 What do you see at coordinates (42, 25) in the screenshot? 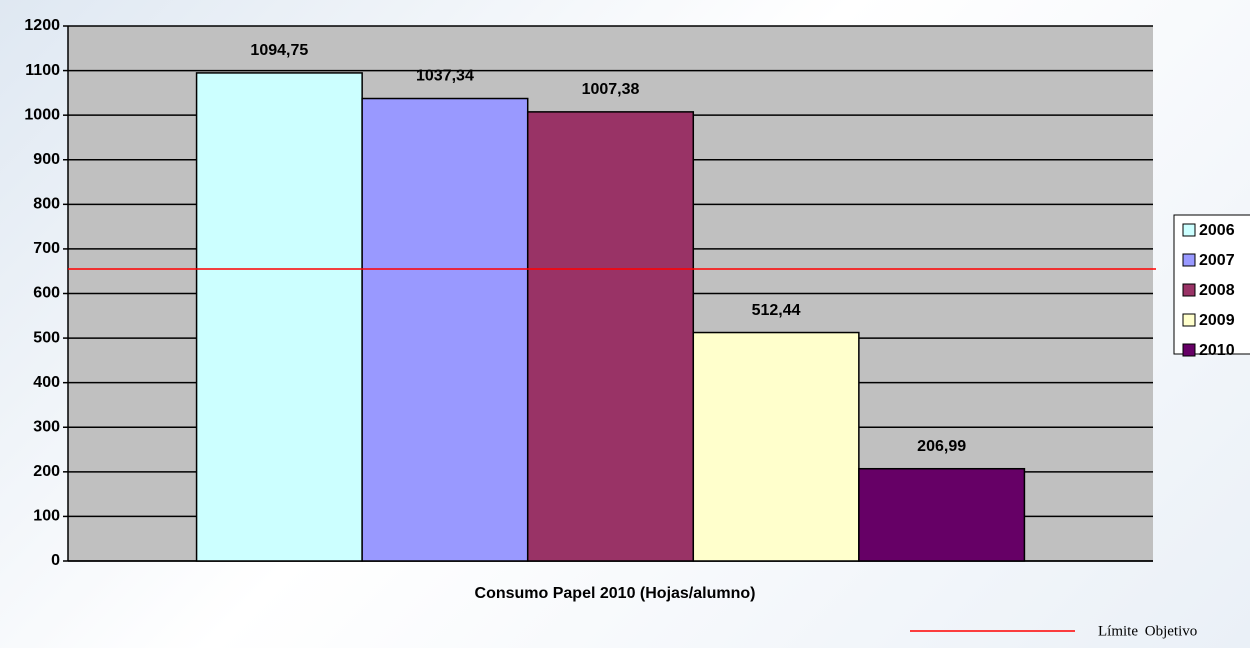
I see `y-tick-label: 1200` at bounding box center [42, 25].